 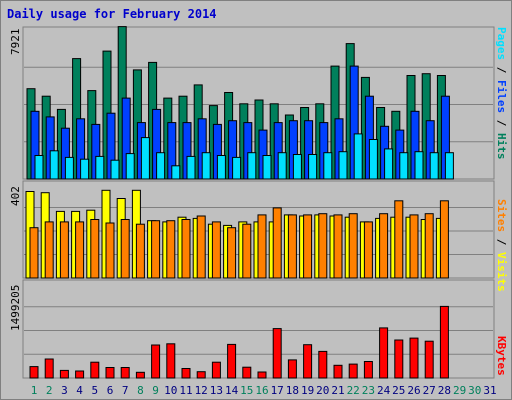 I want to click on middle-panel-ymax-label: 402, so click(x=15, y=196).